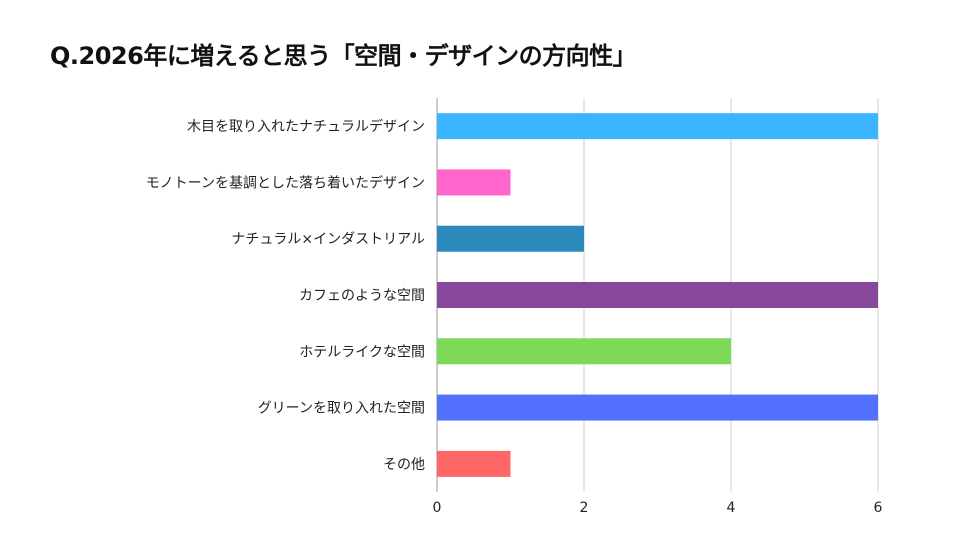  What do you see at coordinates (731, 508) in the screenshot?
I see `x-tick-label: 4` at bounding box center [731, 508].